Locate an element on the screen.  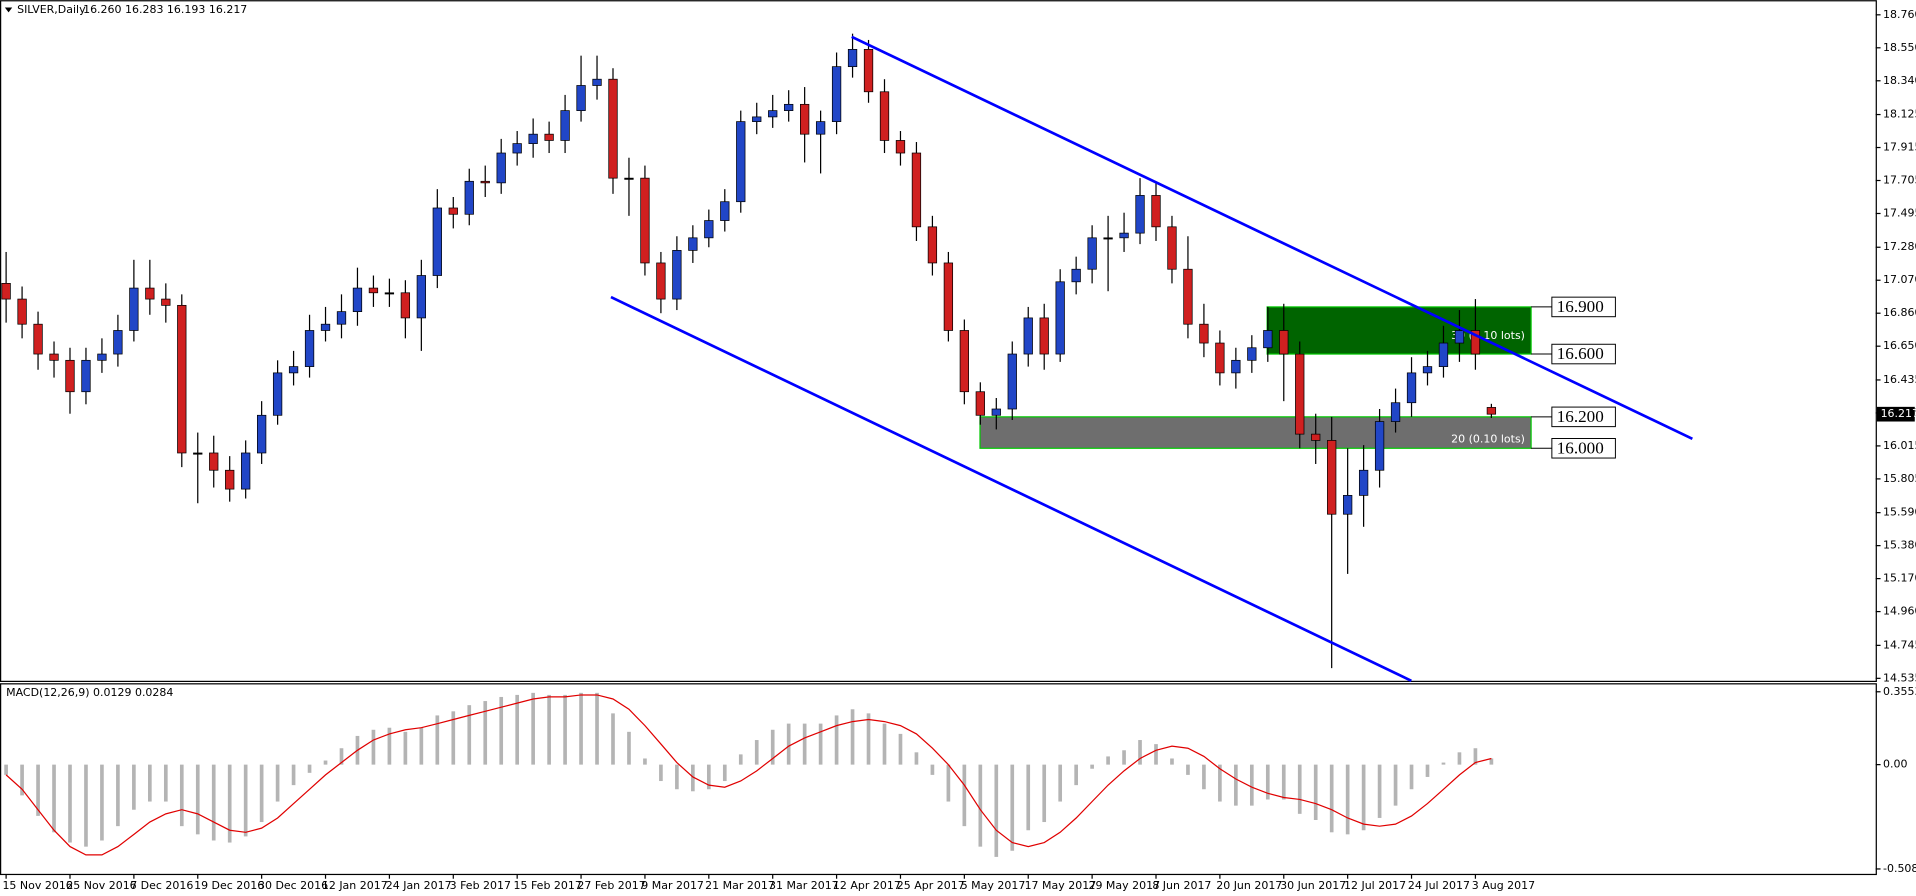
y-tick-label: 17.280 is located at coordinates (1899, 246).